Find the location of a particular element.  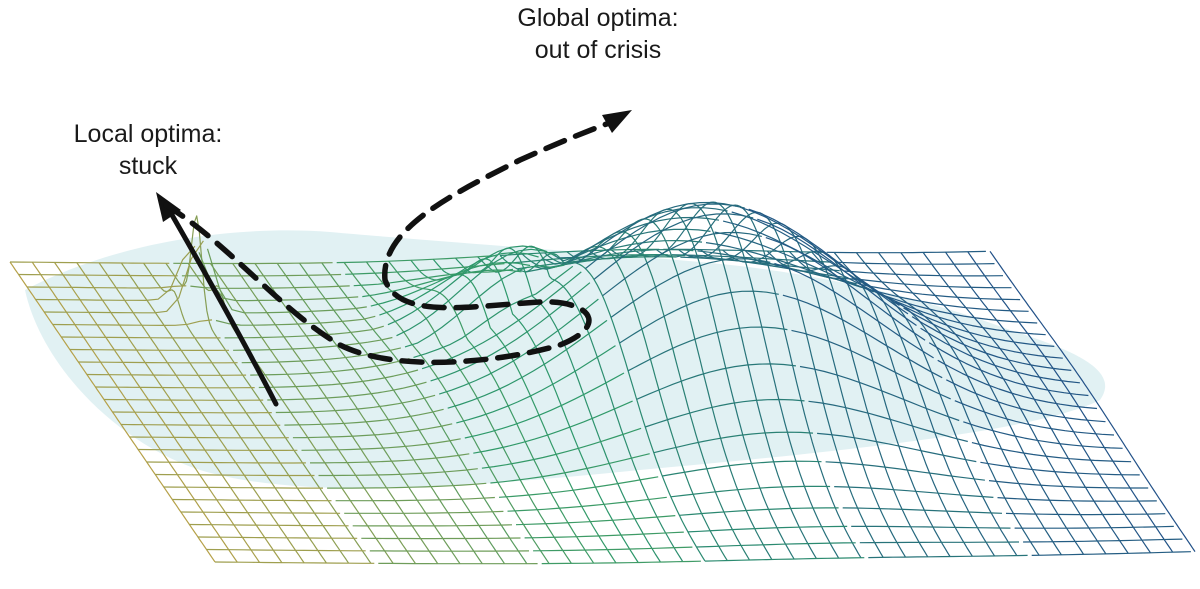

local-optima-title: Local optima: is located at coordinates (148, 134).